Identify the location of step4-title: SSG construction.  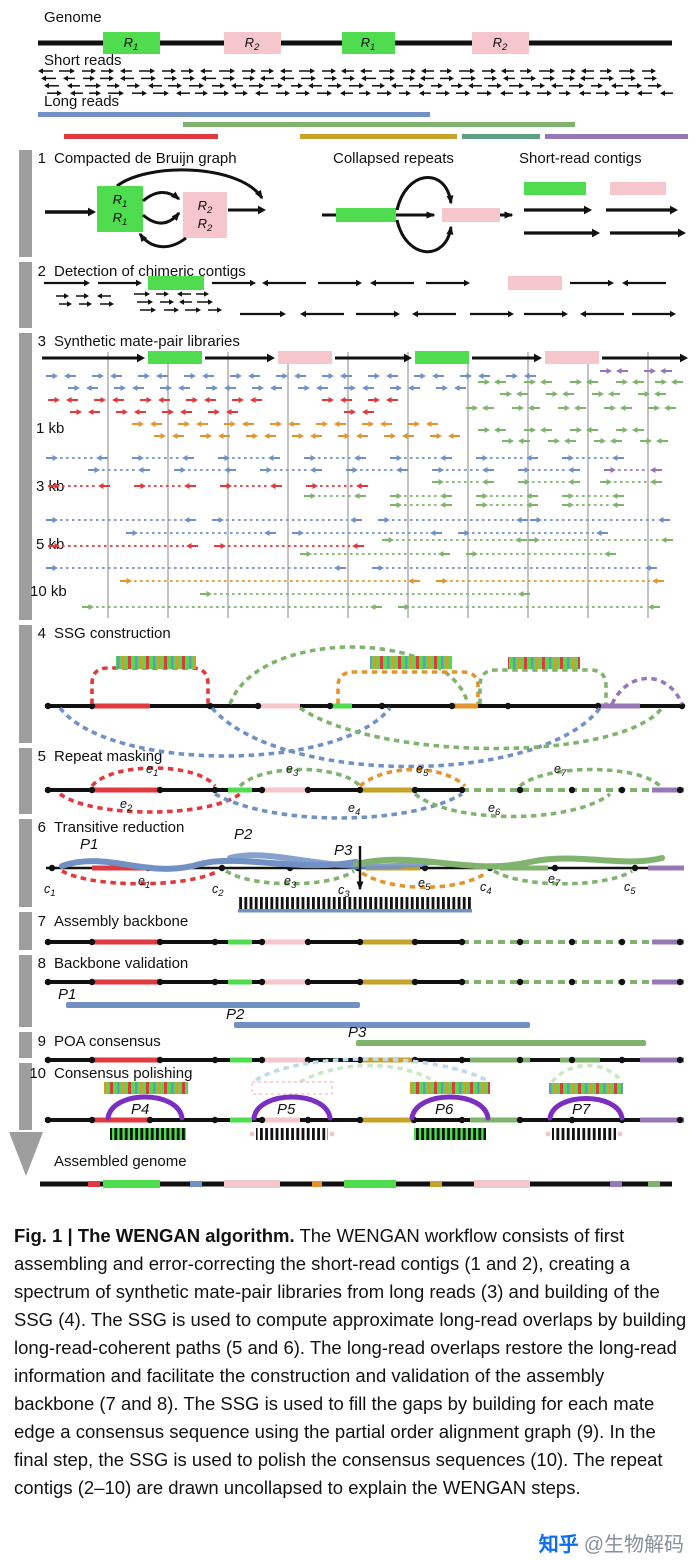
(112, 633).